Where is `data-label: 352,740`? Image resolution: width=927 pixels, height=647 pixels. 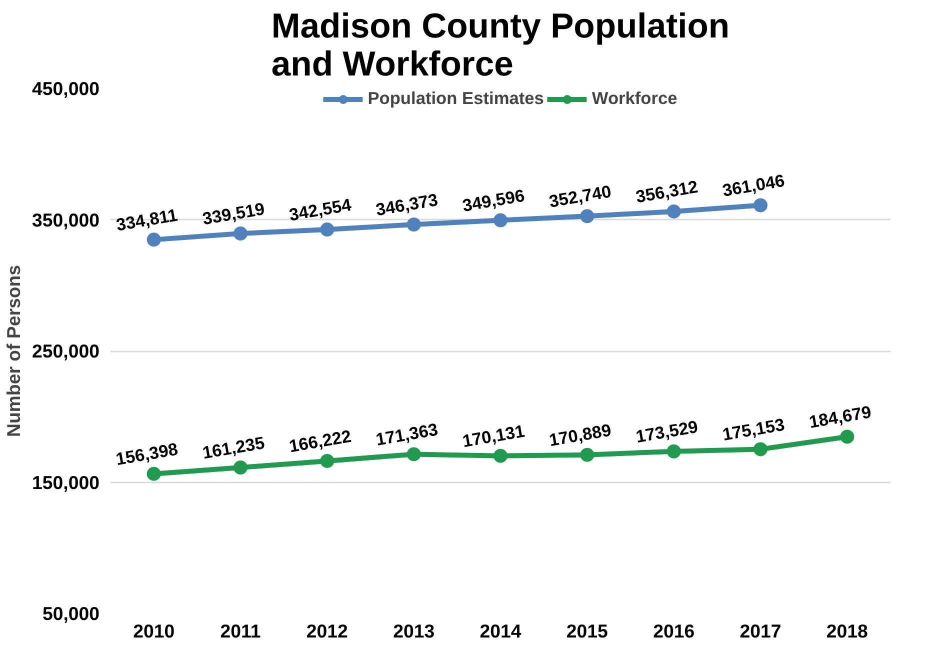
data-label: 352,740 is located at coordinates (580, 196).